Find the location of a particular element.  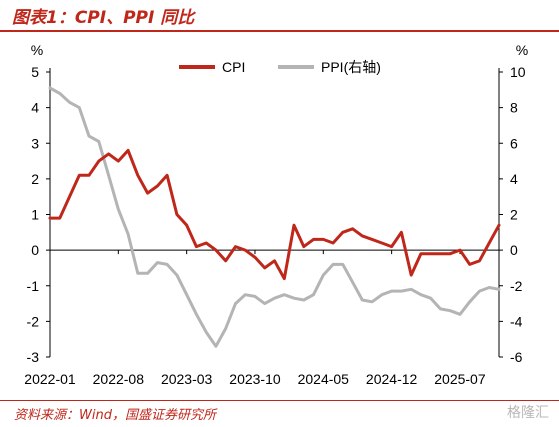

title-divider is located at coordinates (279, 31).